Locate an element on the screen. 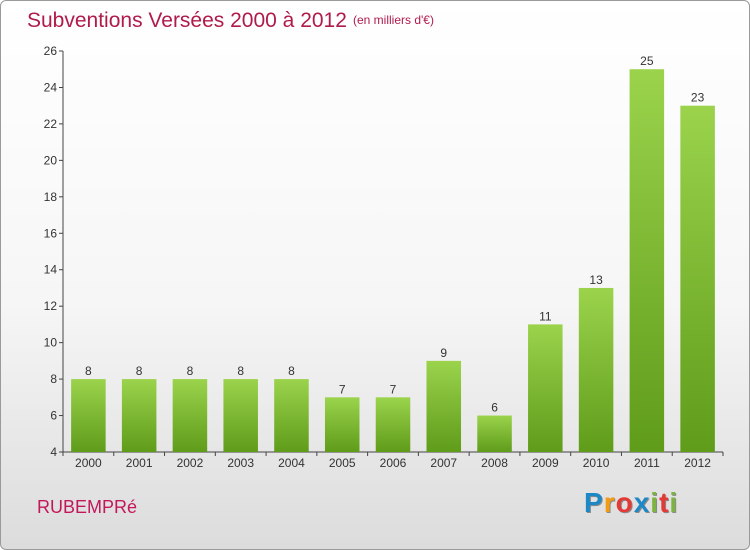 The width and height of the screenshot is (750, 550). x-tick-label: 2005 is located at coordinates (342, 463).